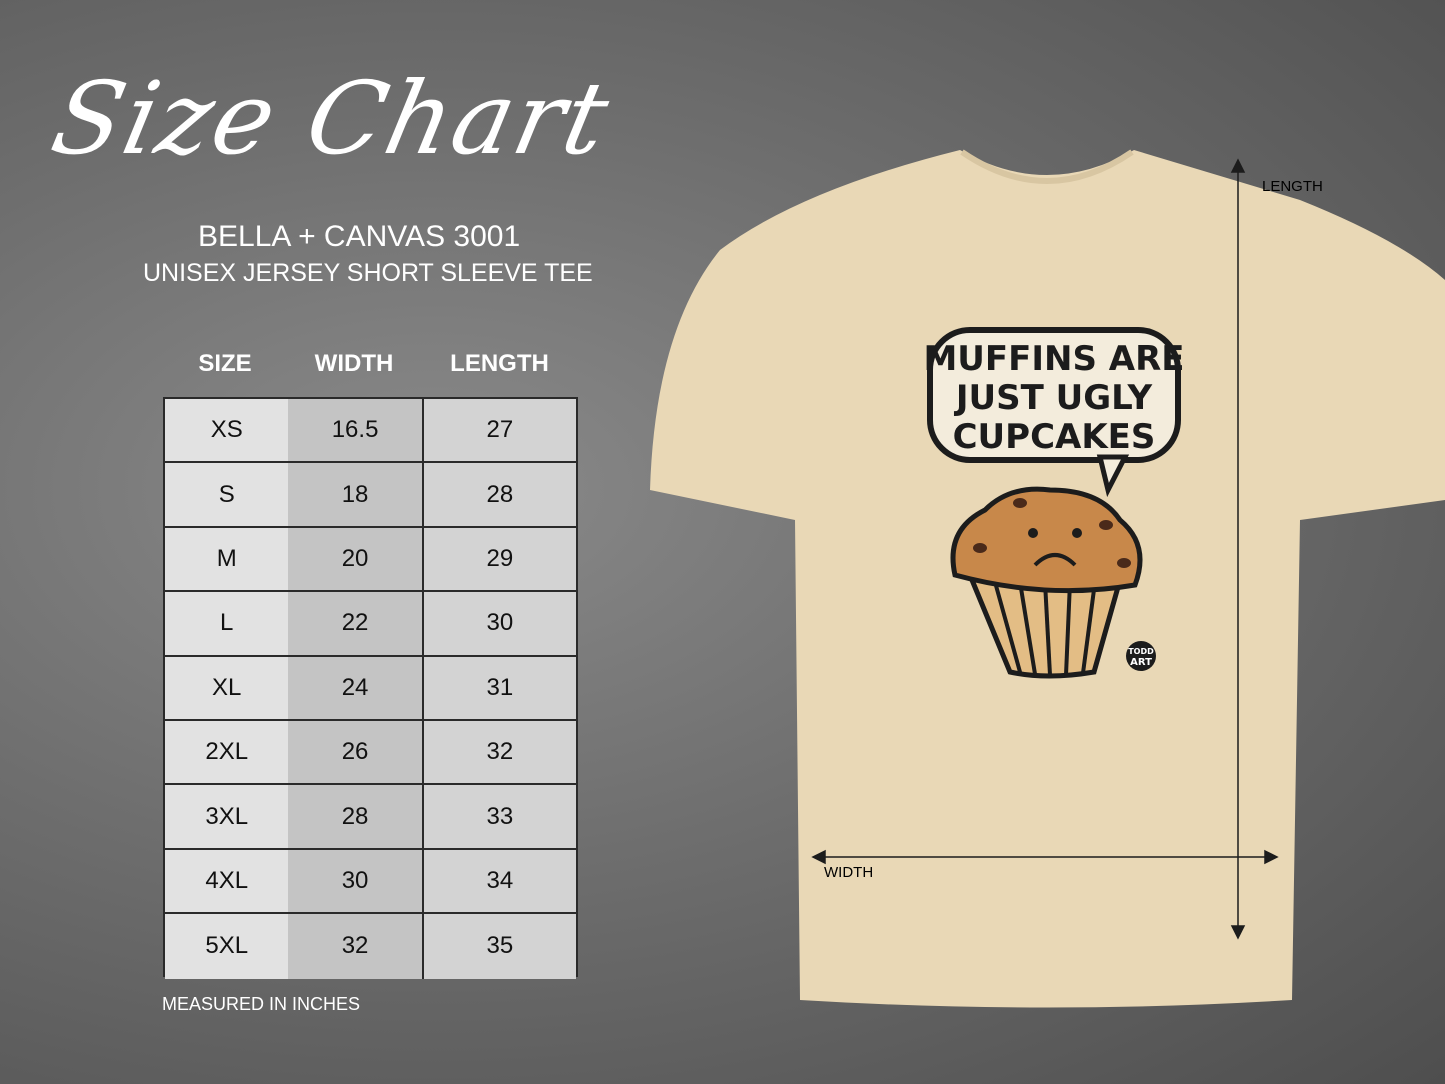  What do you see at coordinates (499, 752) in the screenshot?
I see `length-cell: 32` at bounding box center [499, 752].